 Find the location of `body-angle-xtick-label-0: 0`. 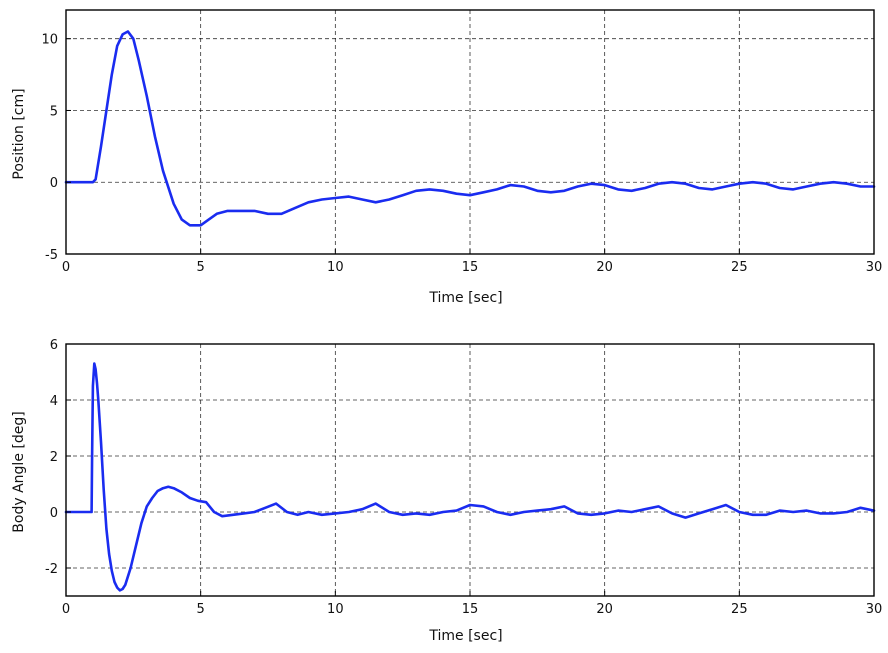

body-angle-xtick-label-0: 0 is located at coordinates (66, 609).